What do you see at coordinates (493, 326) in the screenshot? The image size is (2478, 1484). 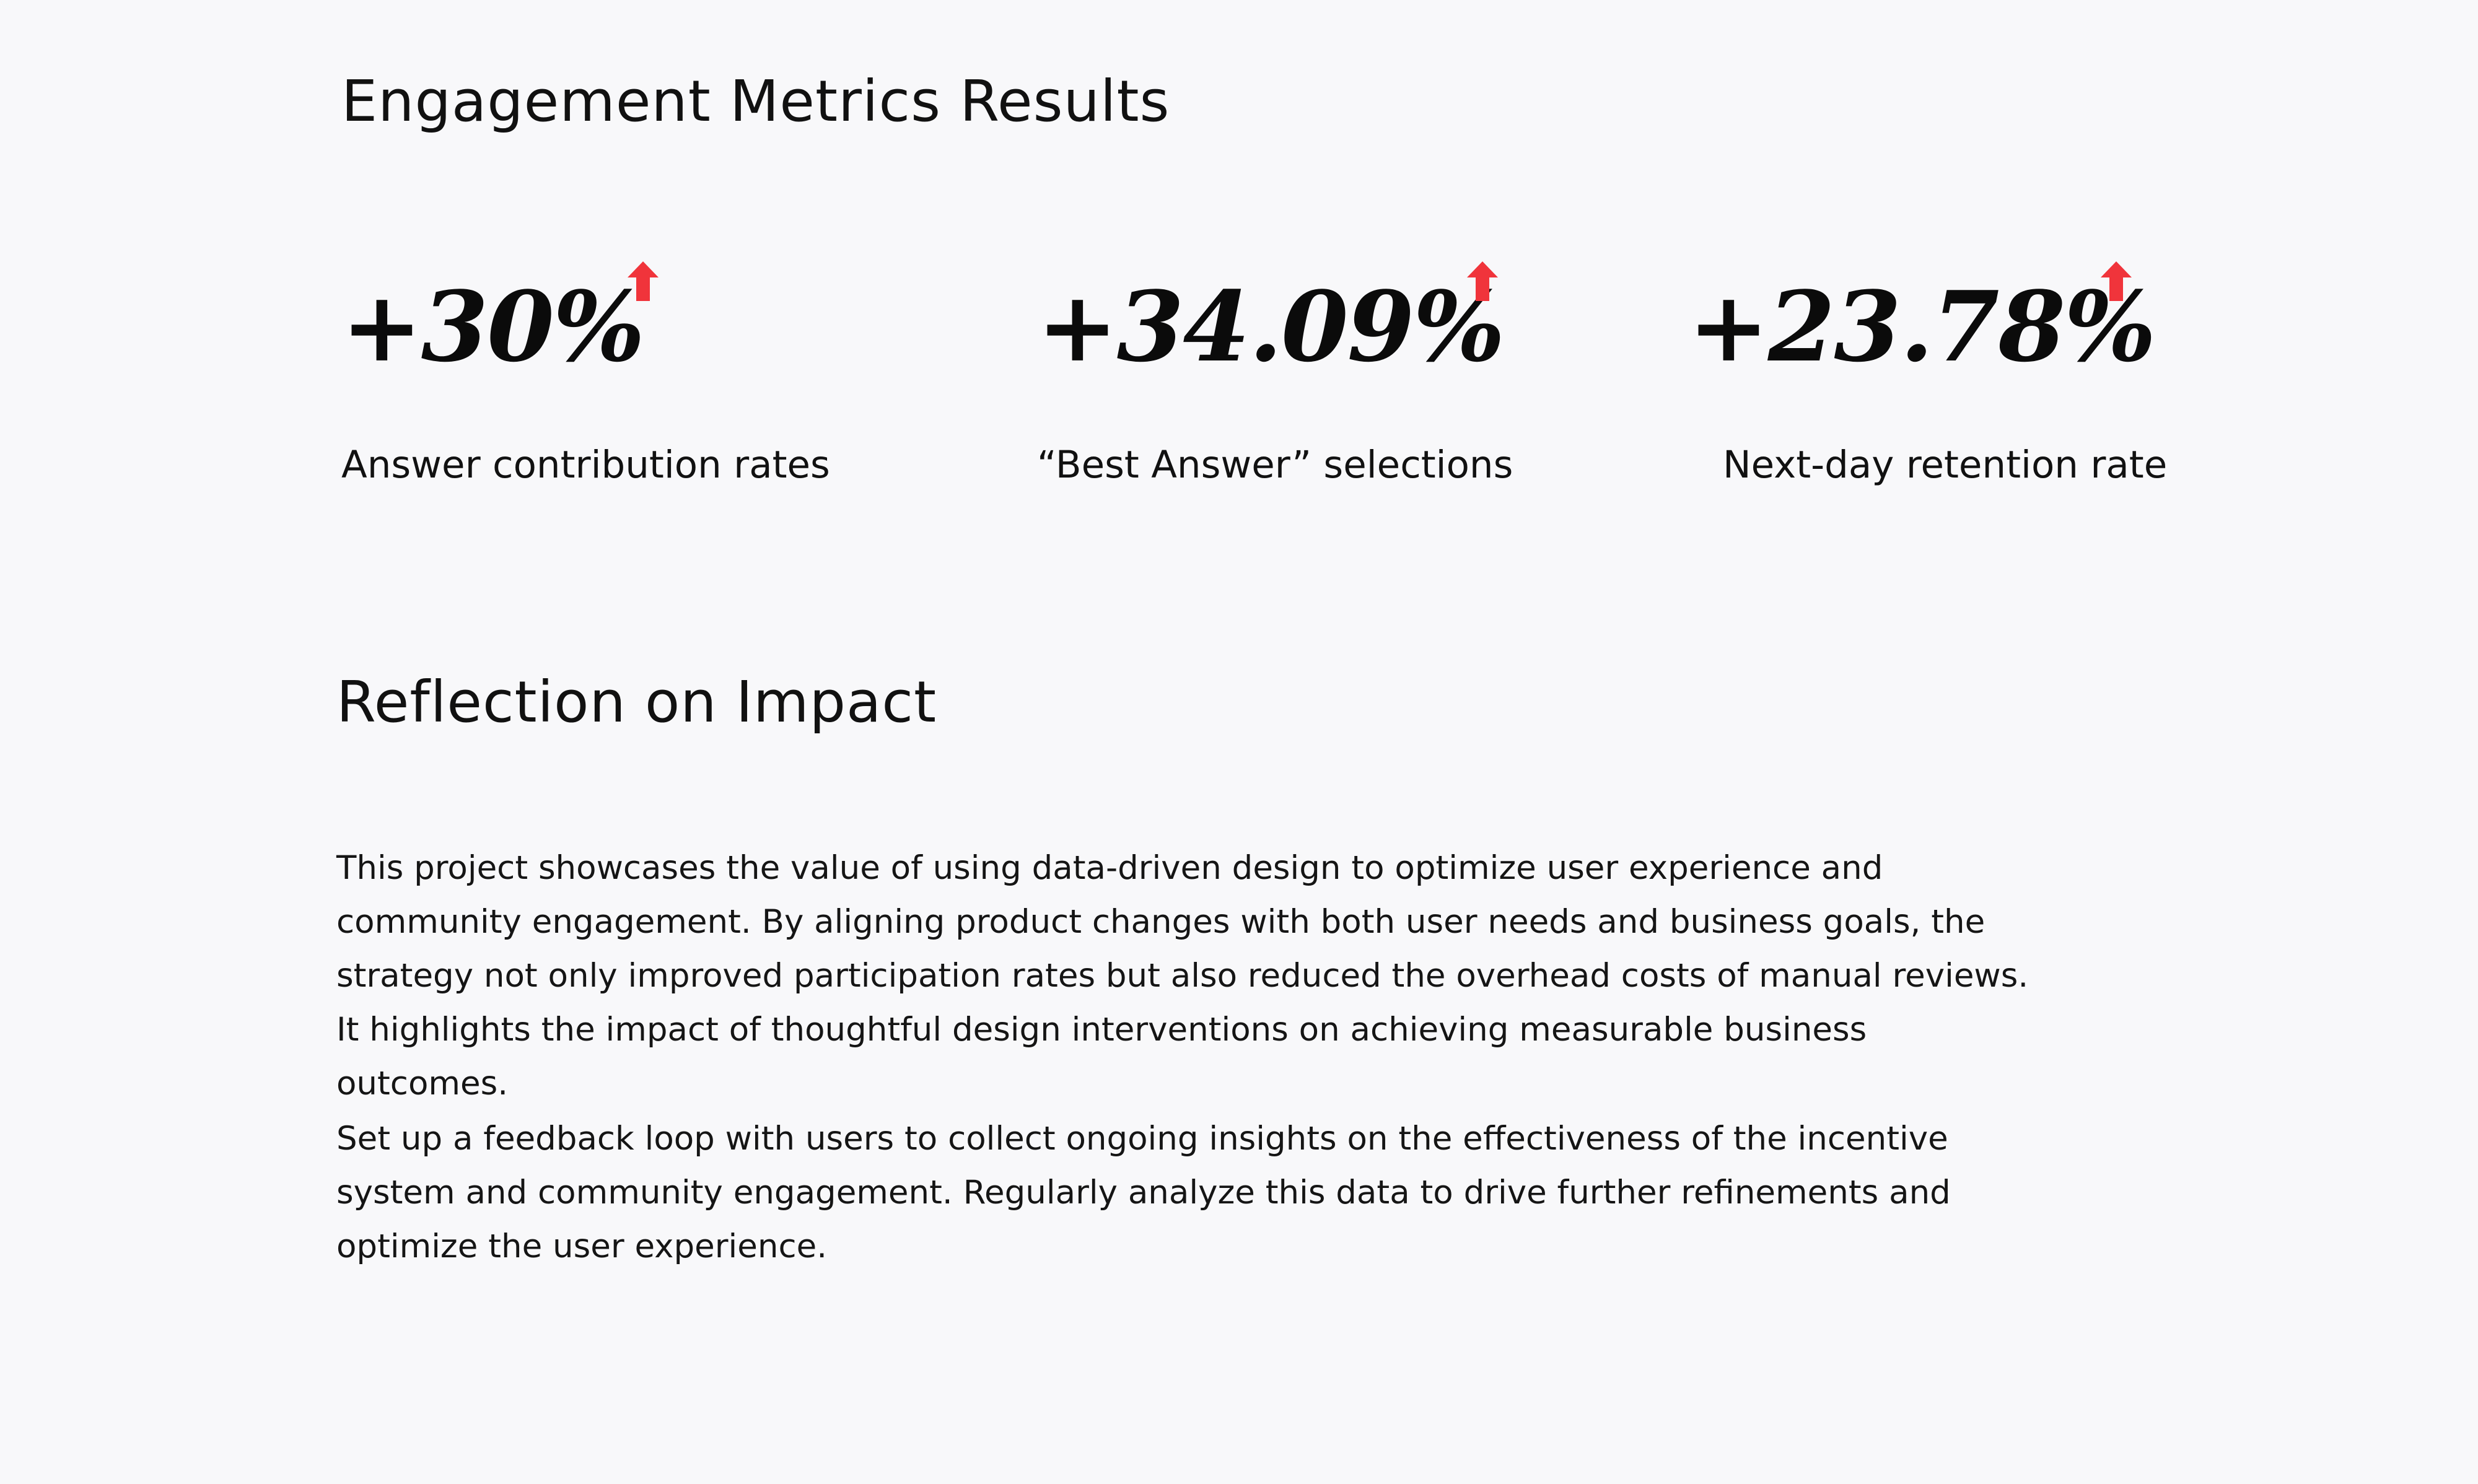 I see `metric-value: +30%` at bounding box center [493, 326].